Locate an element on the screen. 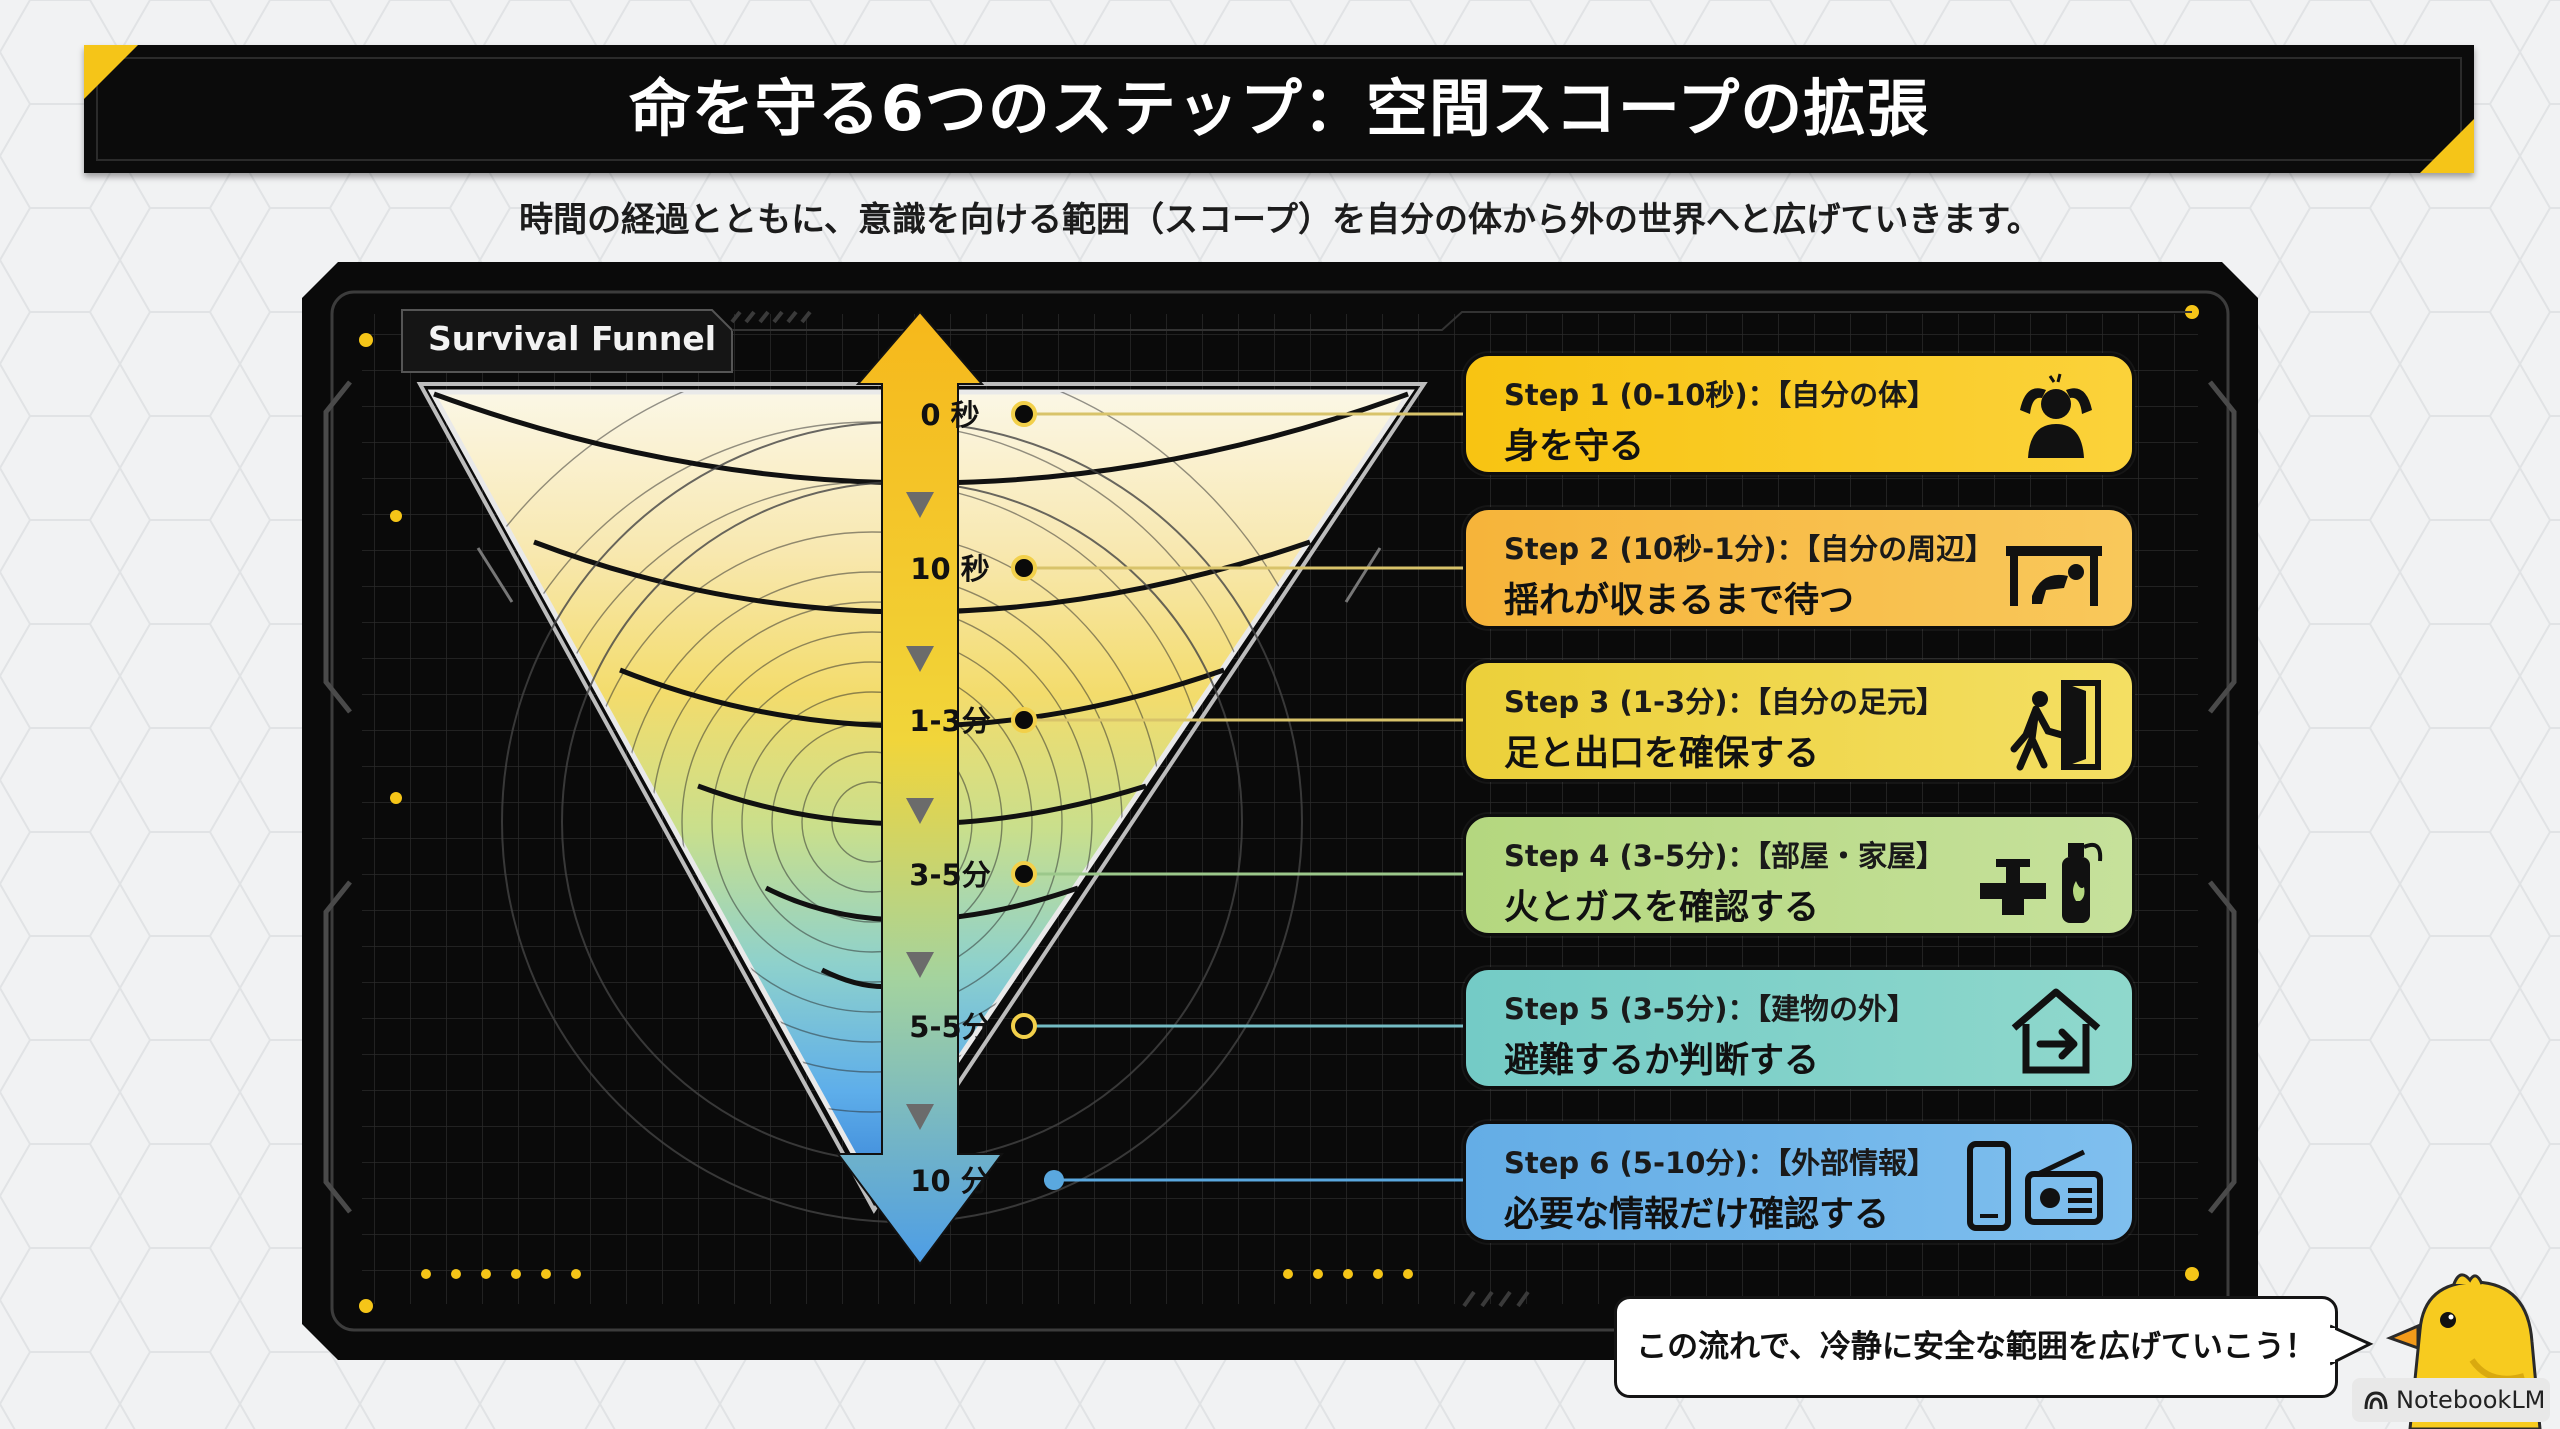 The image size is (2560, 1429). funnel-label: Survival Funnel is located at coordinates (572, 338).